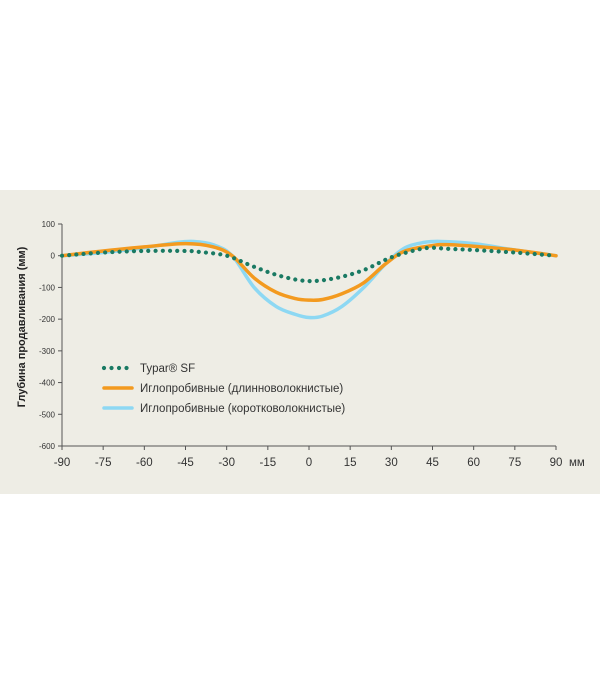  Describe the element at coordinates (47, 351) in the screenshot. I see `y-tick-label: -300` at that location.